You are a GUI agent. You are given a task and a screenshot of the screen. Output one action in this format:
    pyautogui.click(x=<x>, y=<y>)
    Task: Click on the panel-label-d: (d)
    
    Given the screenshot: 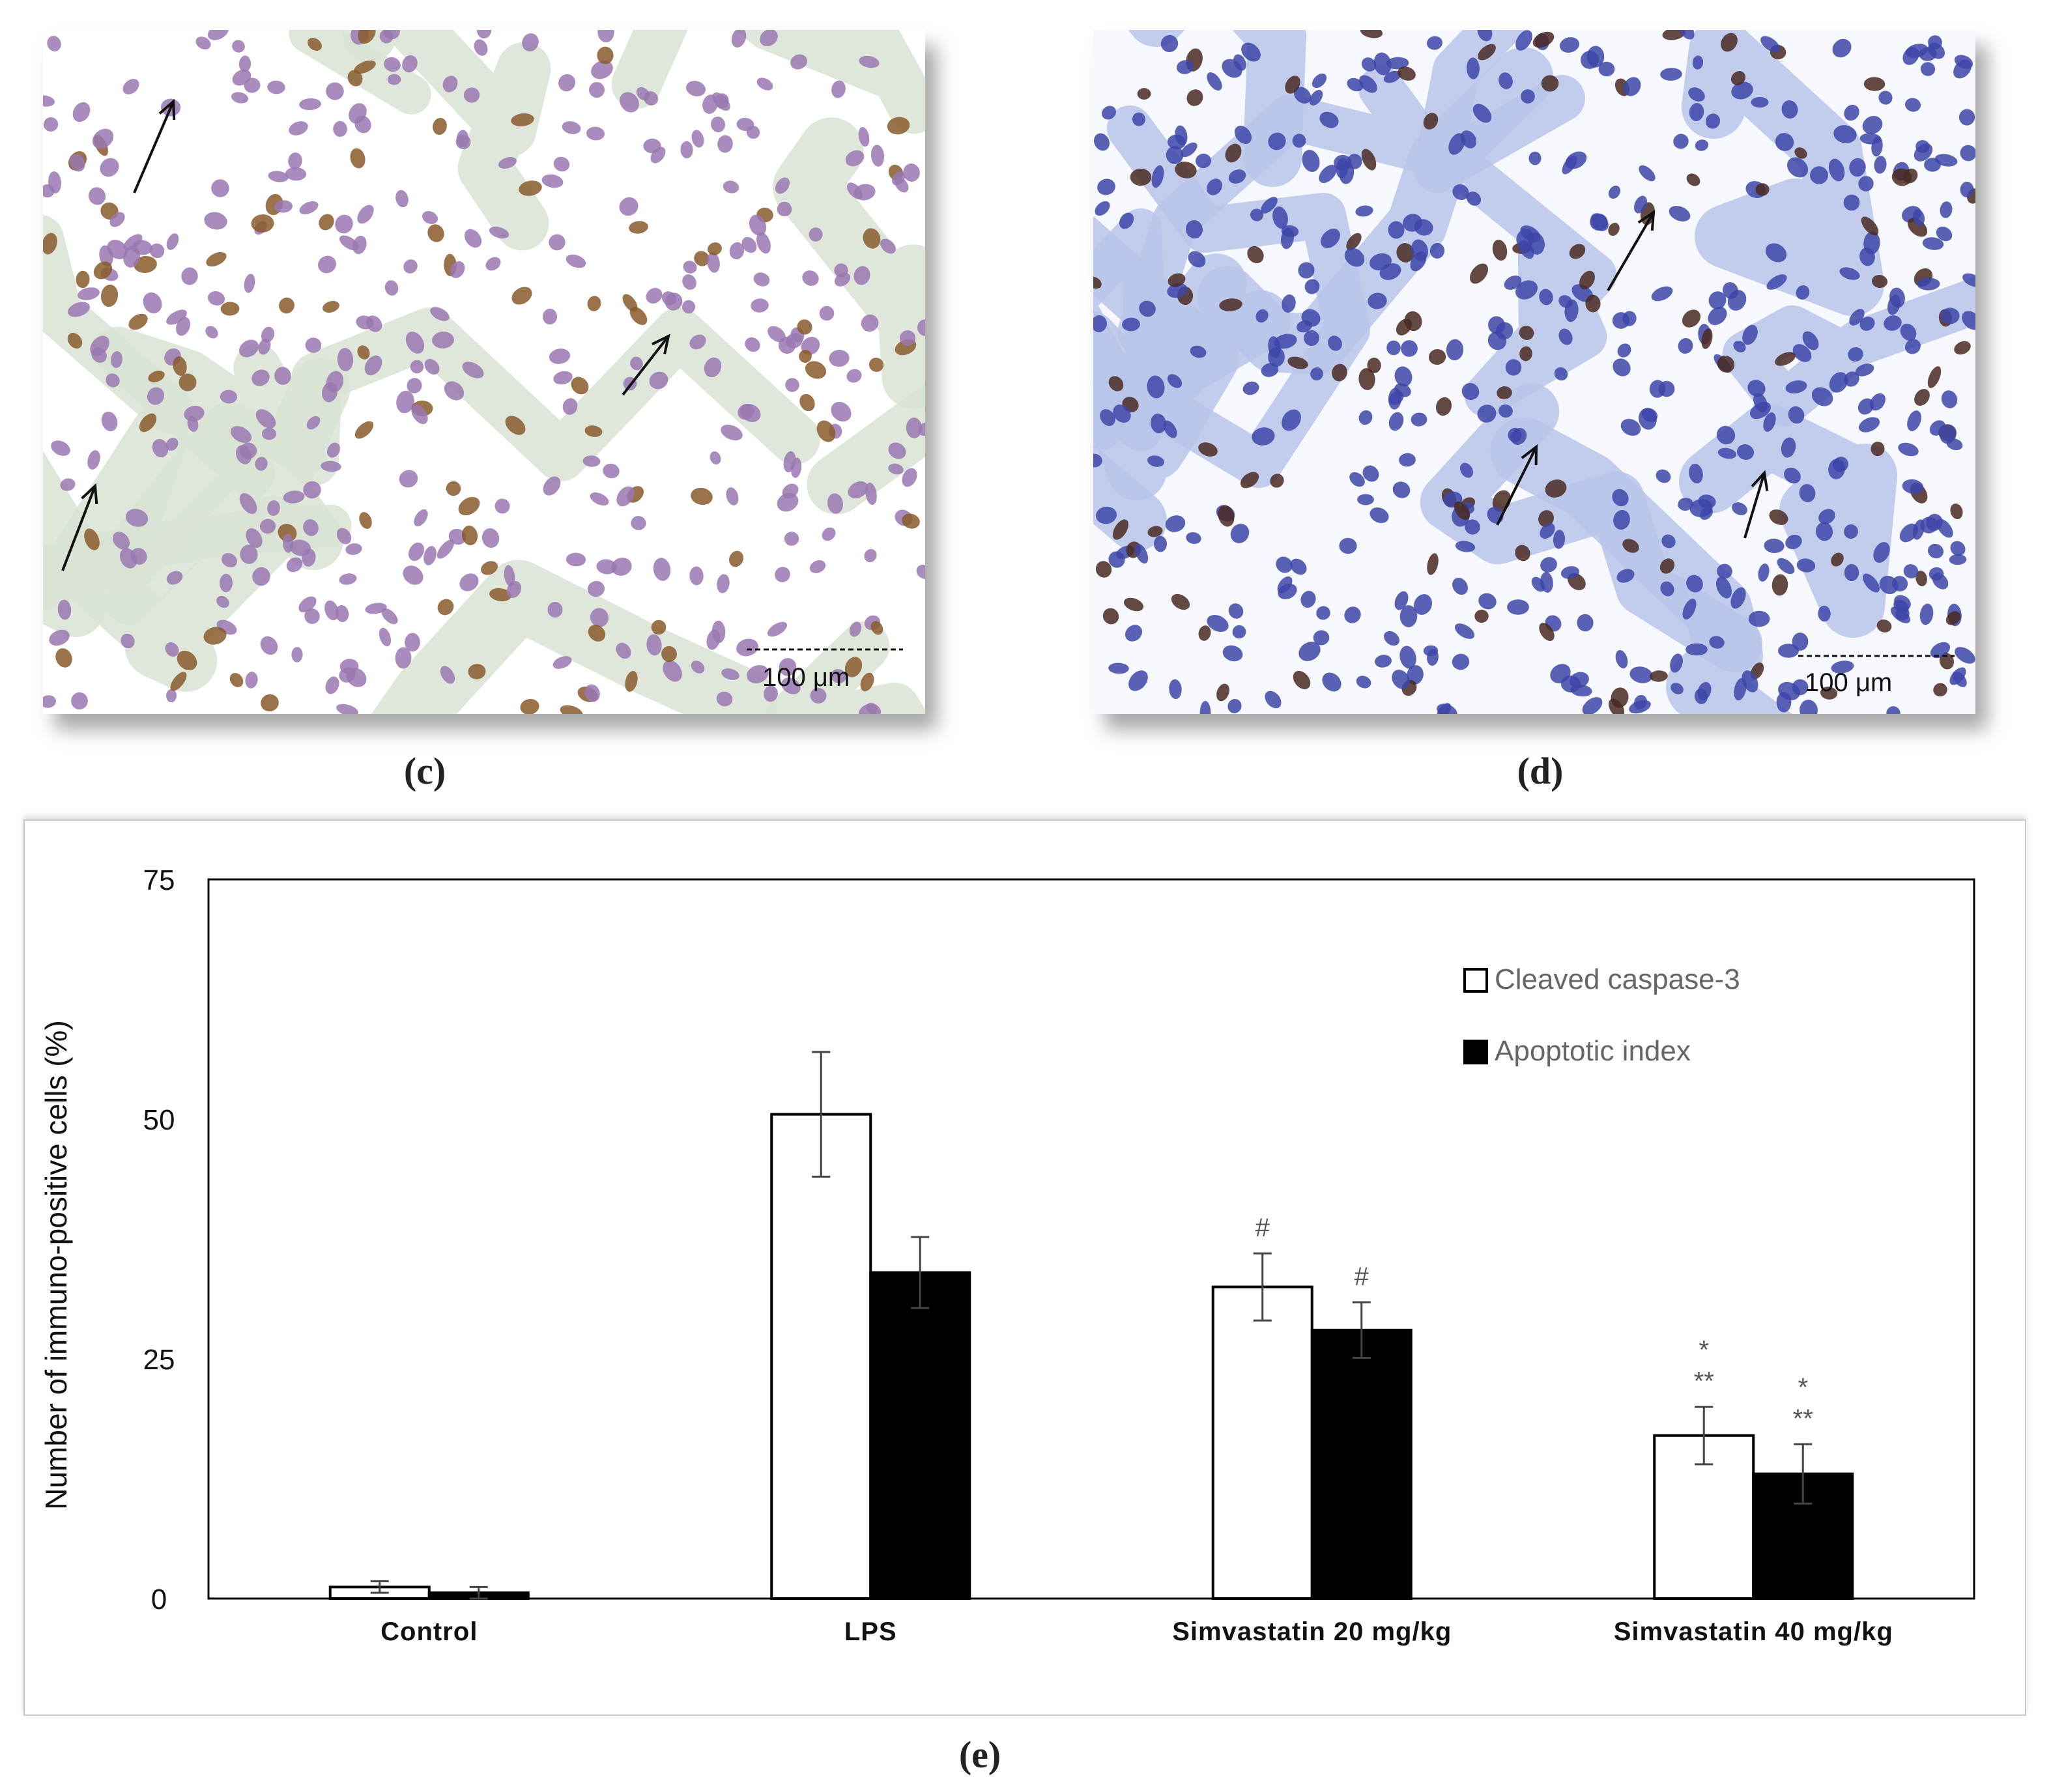 What is the action you would take?
    pyautogui.click(x=1540, y=771)
    